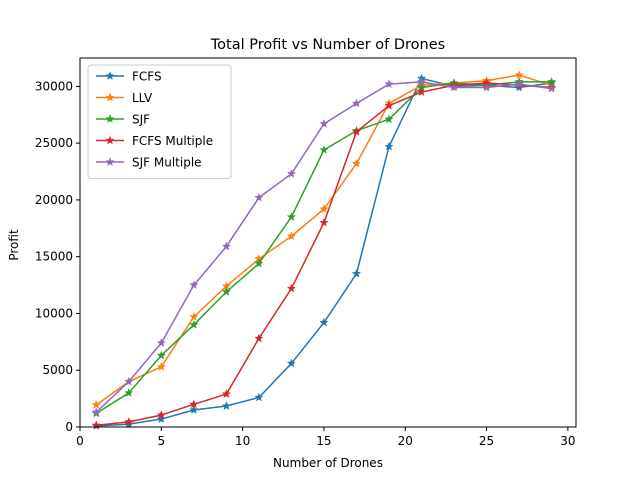  What do you see at coordinates (123, 120) in the screenshot?
I see `legend-entry-sjf: SJF` at bounding box center [123, 120].